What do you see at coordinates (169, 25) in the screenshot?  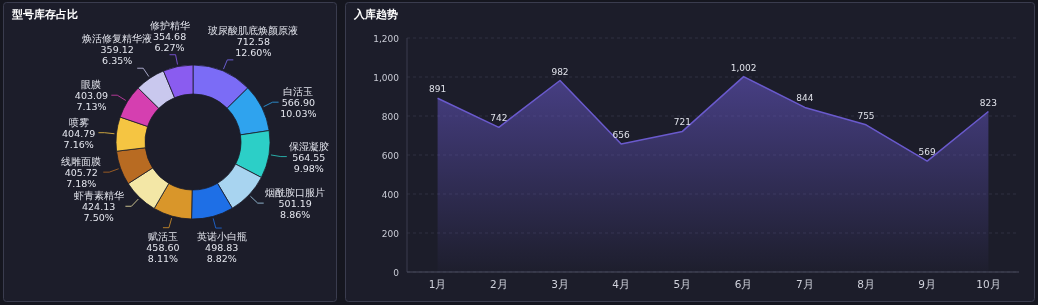 I see `slice-label: 修护精华` at bounding box center [169, 25].